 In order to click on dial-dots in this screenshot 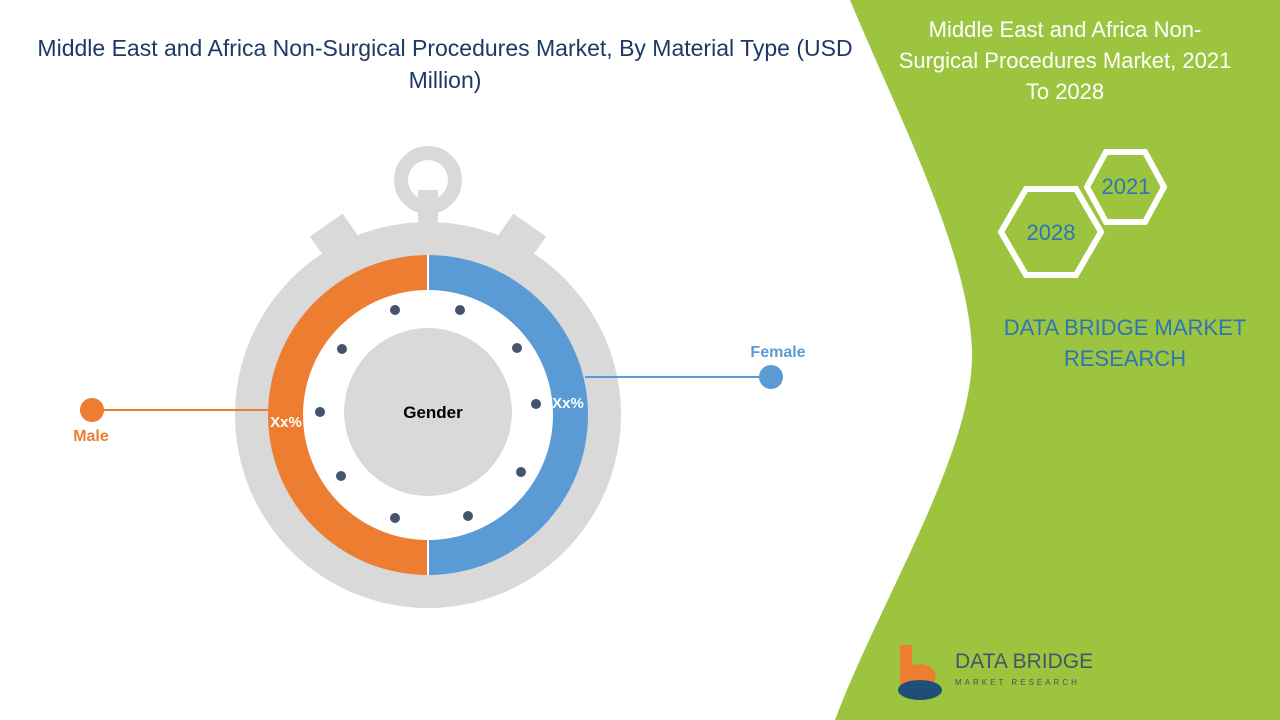, I will do `click(428, 414)`.